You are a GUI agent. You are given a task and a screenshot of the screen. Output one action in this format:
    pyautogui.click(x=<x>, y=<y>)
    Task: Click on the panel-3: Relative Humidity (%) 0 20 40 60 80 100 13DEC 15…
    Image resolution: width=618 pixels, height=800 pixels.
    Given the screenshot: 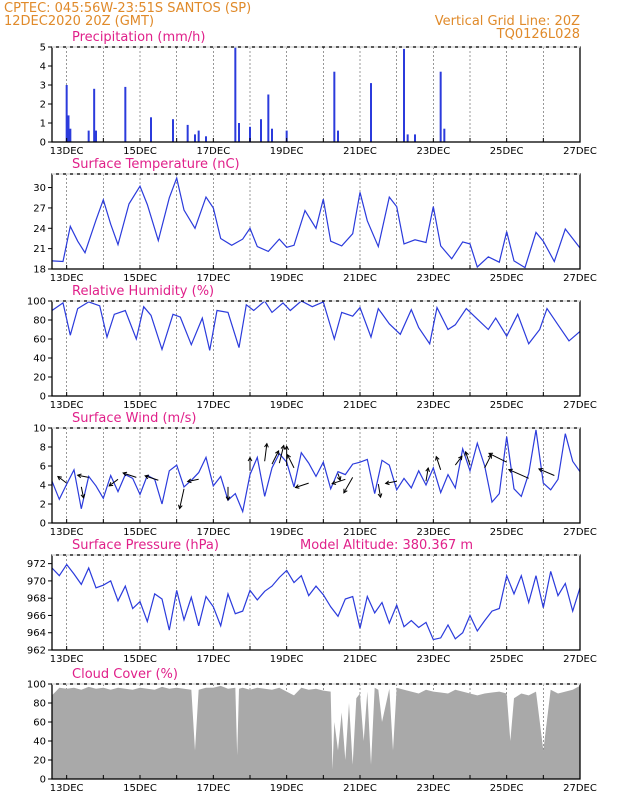 What is the action you would take?
    pyautogui.click(x=312, y=347)
    